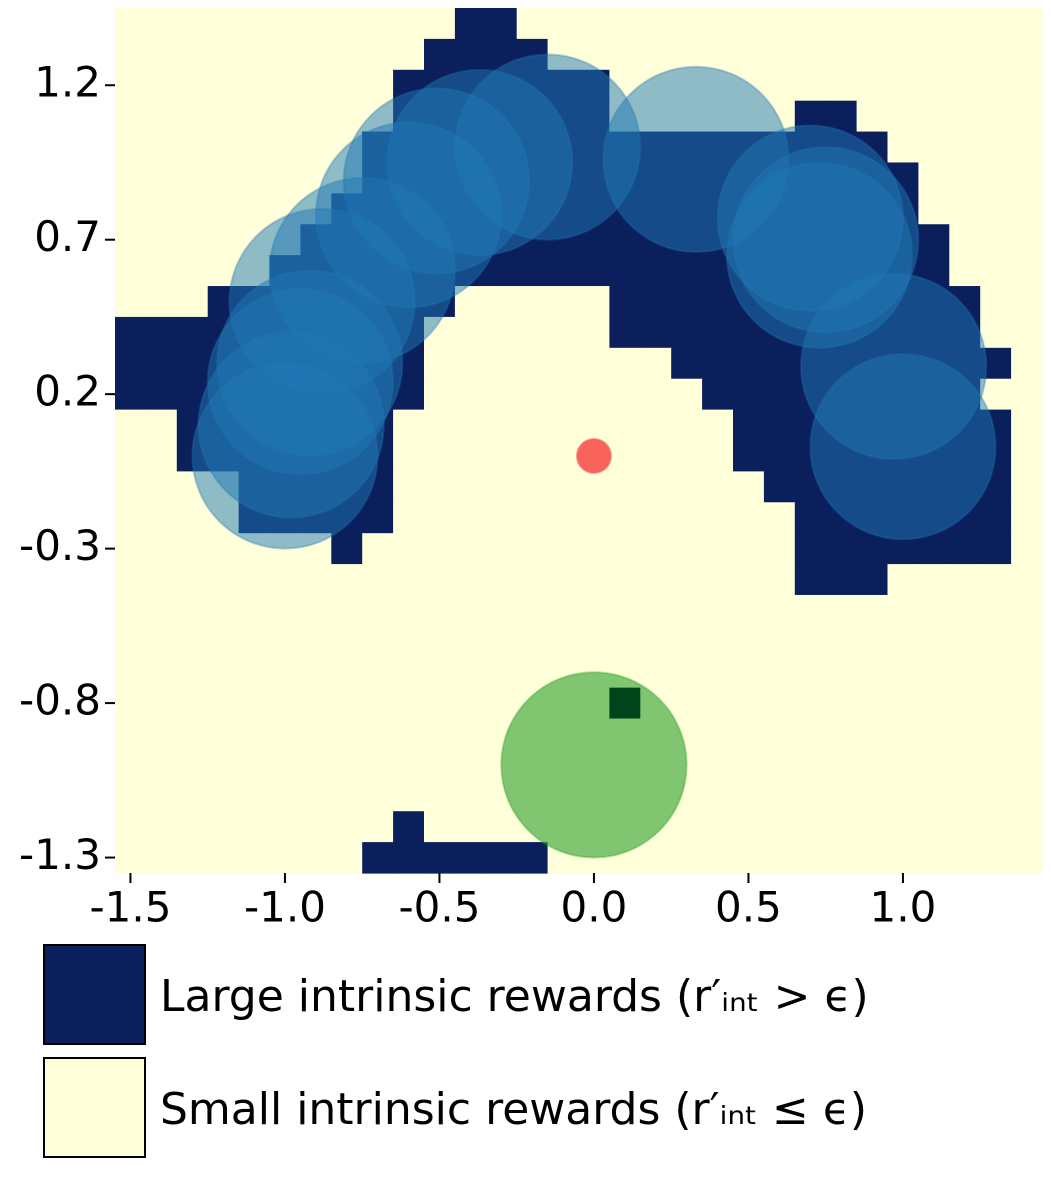 The width and height of the screenshot is (1051, 1180). What do you see at coordinates (594, 907) in the screenshot?
I see `x-tick-label: 0.0` at bounding box center [594, 907].